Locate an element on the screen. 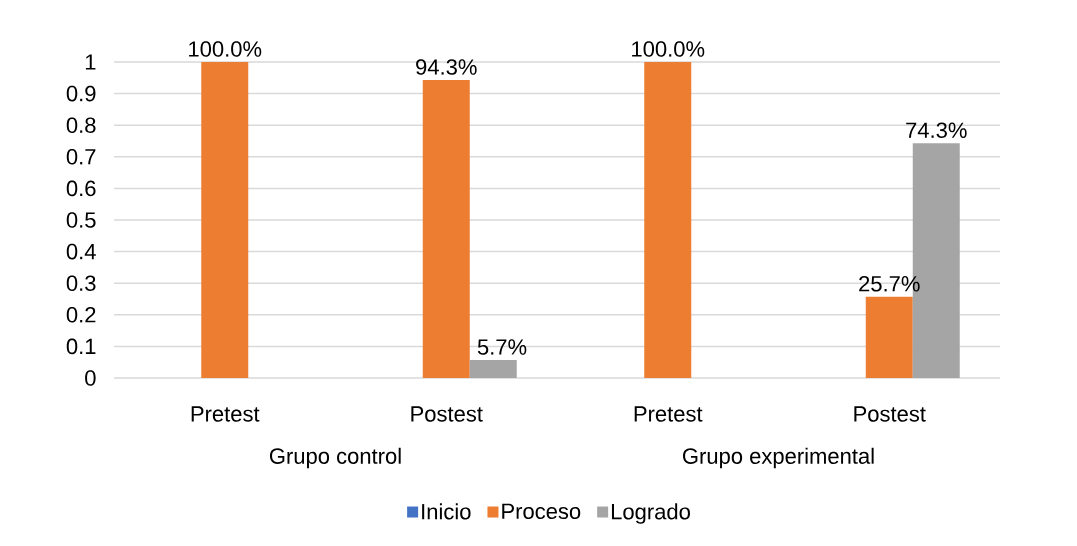 The height and width of the screenshot is (546, 1077). legend-label: Inicio is located at coordinates (446, 511).